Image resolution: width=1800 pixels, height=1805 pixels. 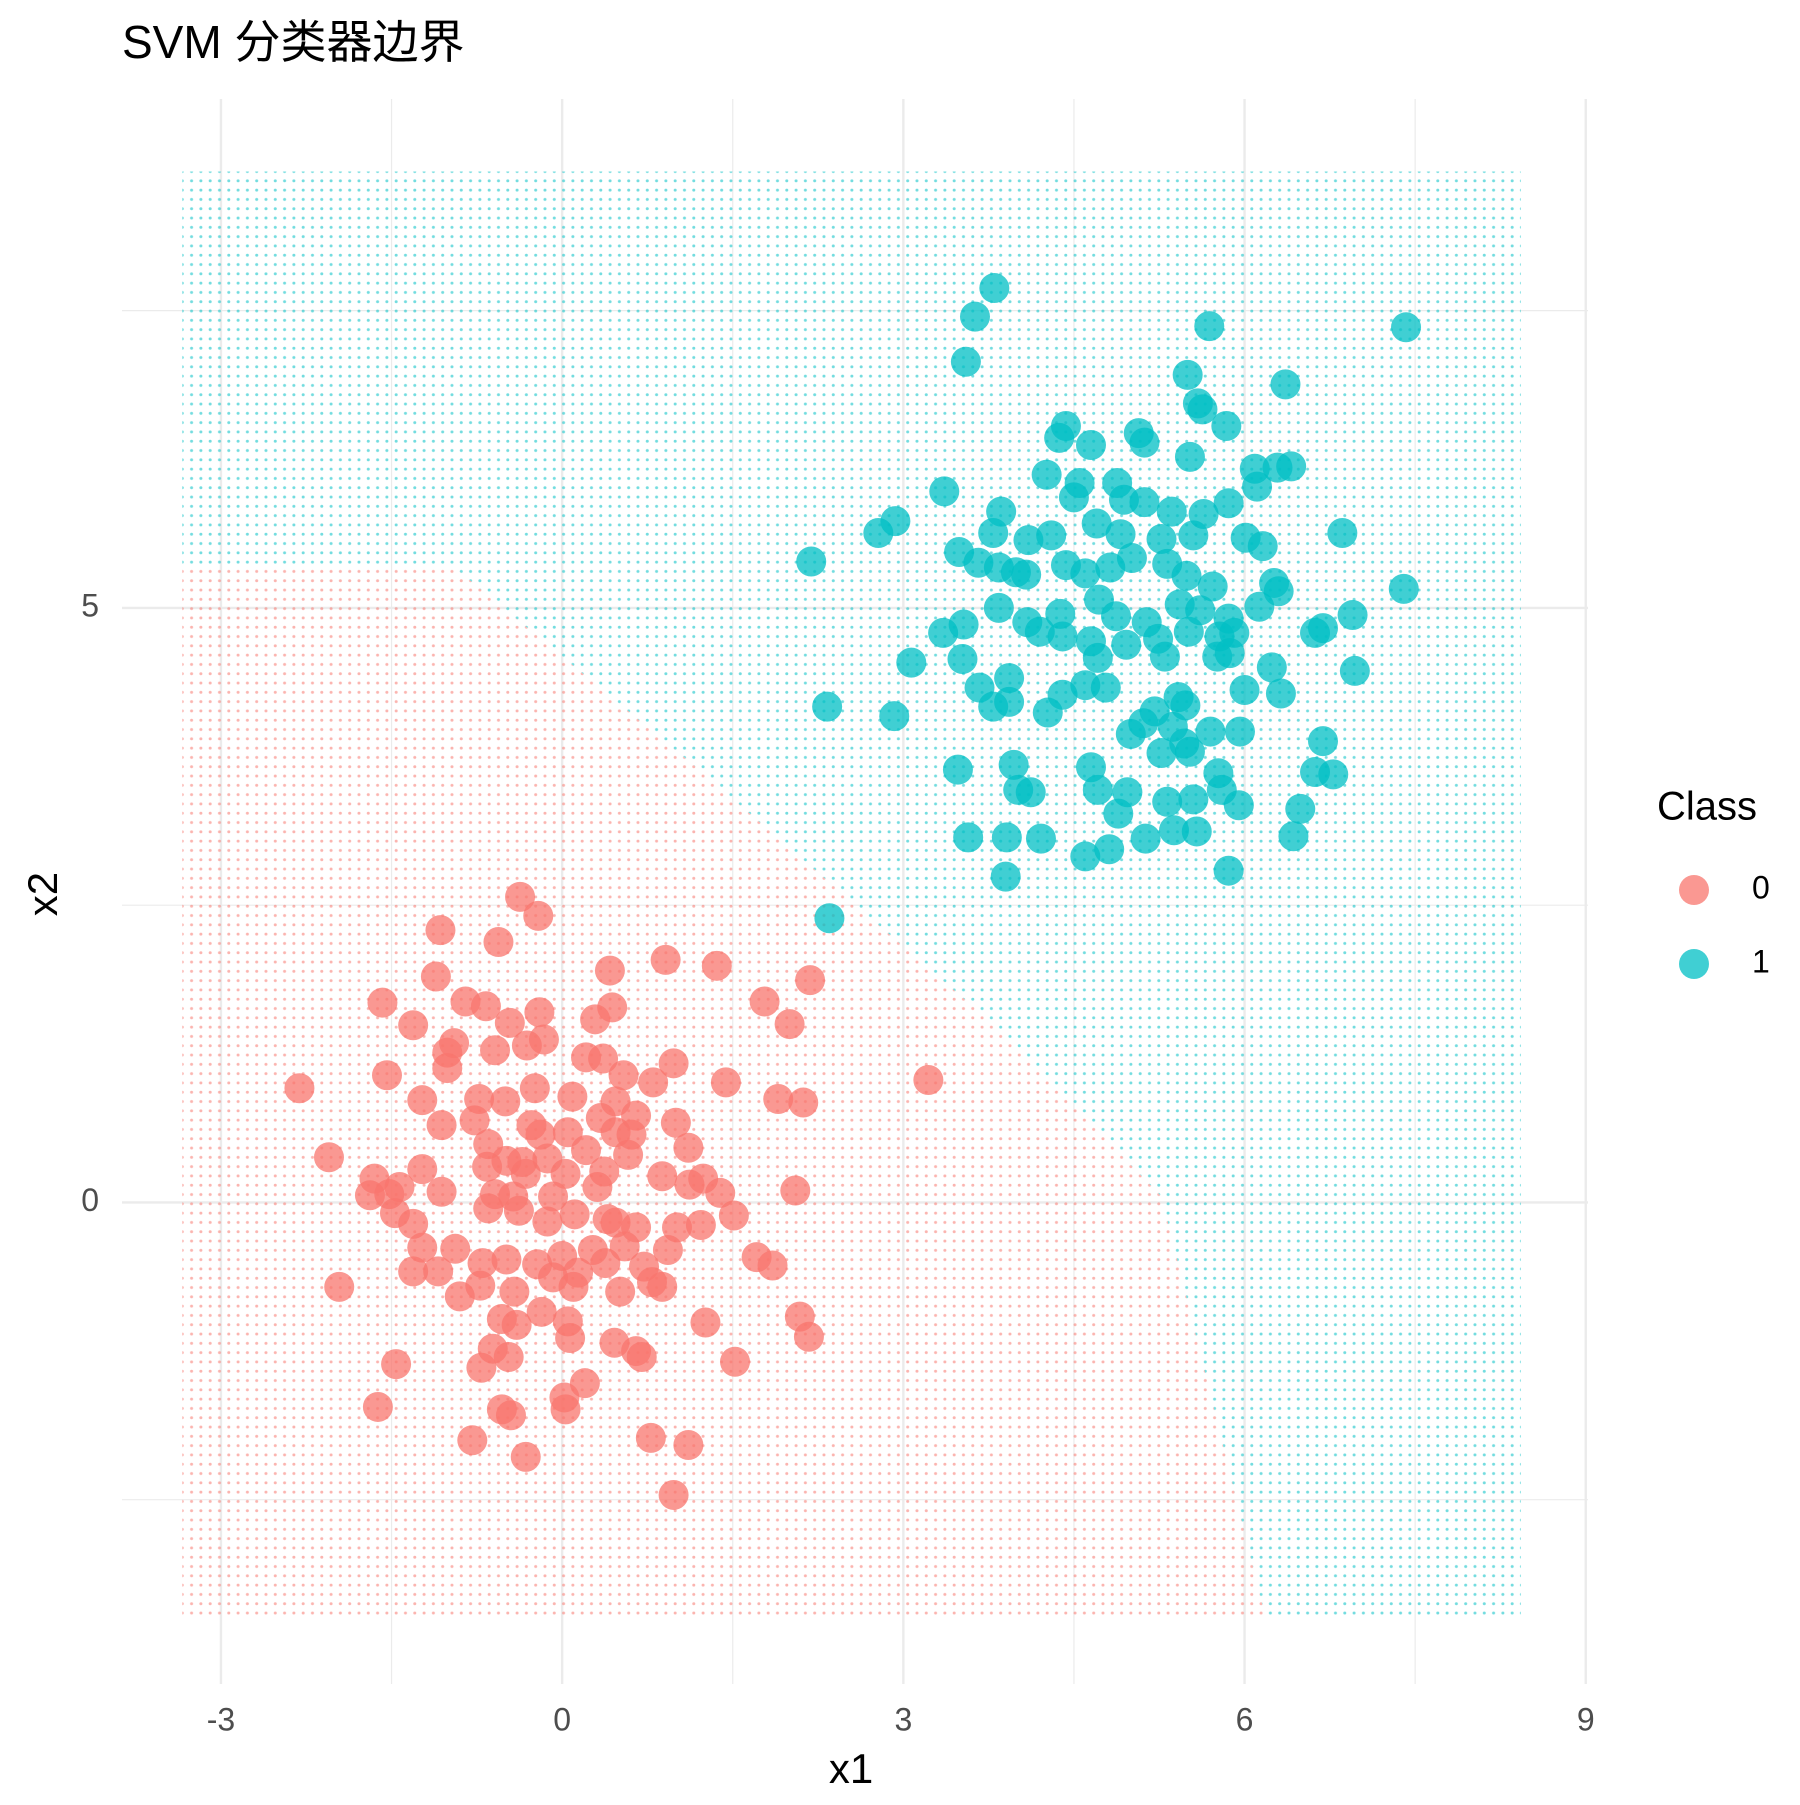 I want to click on legend-key, so click(x=1694, y=890).